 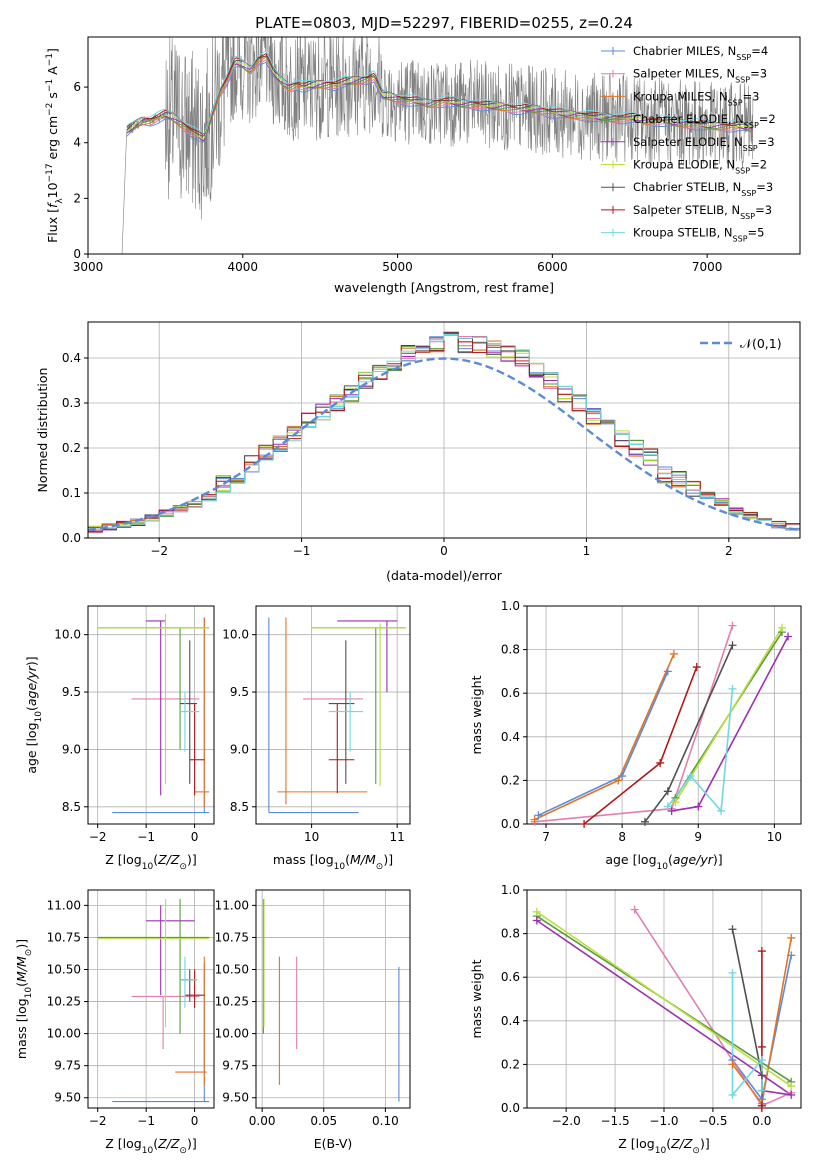 I want to click on y-tick-label: 10.0, so click(x=235, y=635).